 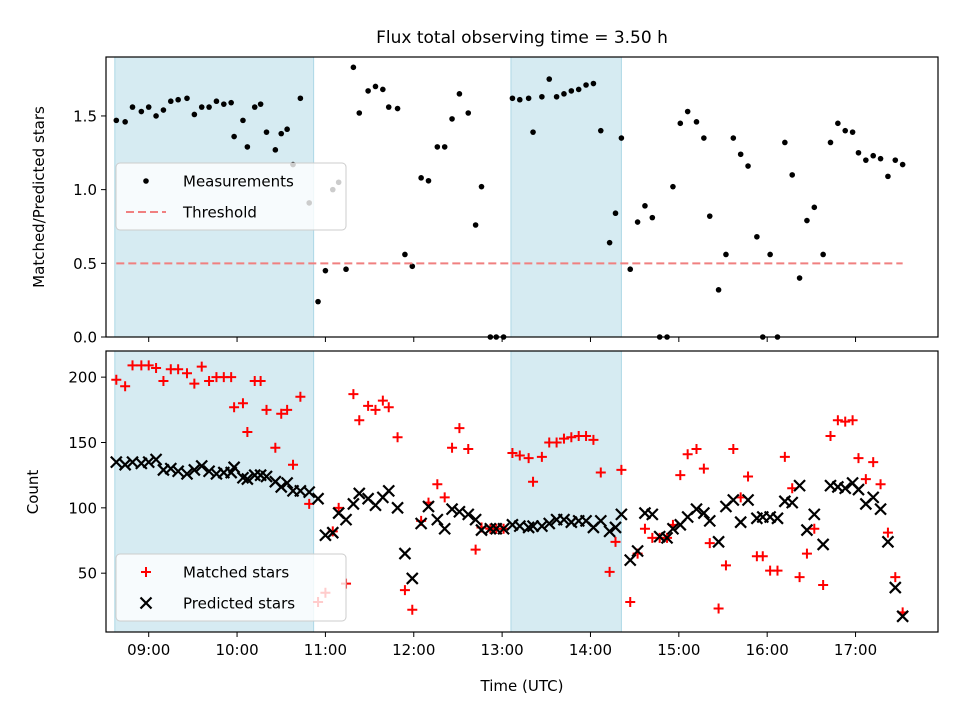 I want to click on x-tick-label: 17:00, so click(x=855, y=650).